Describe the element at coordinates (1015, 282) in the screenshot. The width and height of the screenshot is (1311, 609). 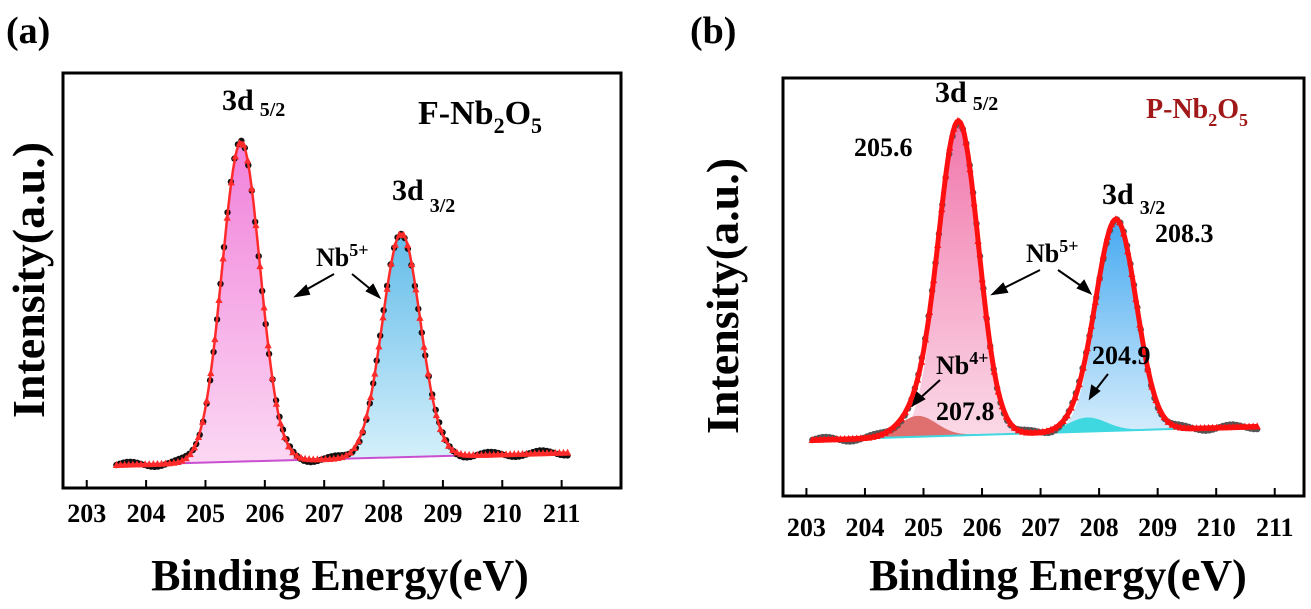
I see `arrow-nb5-left-b` at that location.